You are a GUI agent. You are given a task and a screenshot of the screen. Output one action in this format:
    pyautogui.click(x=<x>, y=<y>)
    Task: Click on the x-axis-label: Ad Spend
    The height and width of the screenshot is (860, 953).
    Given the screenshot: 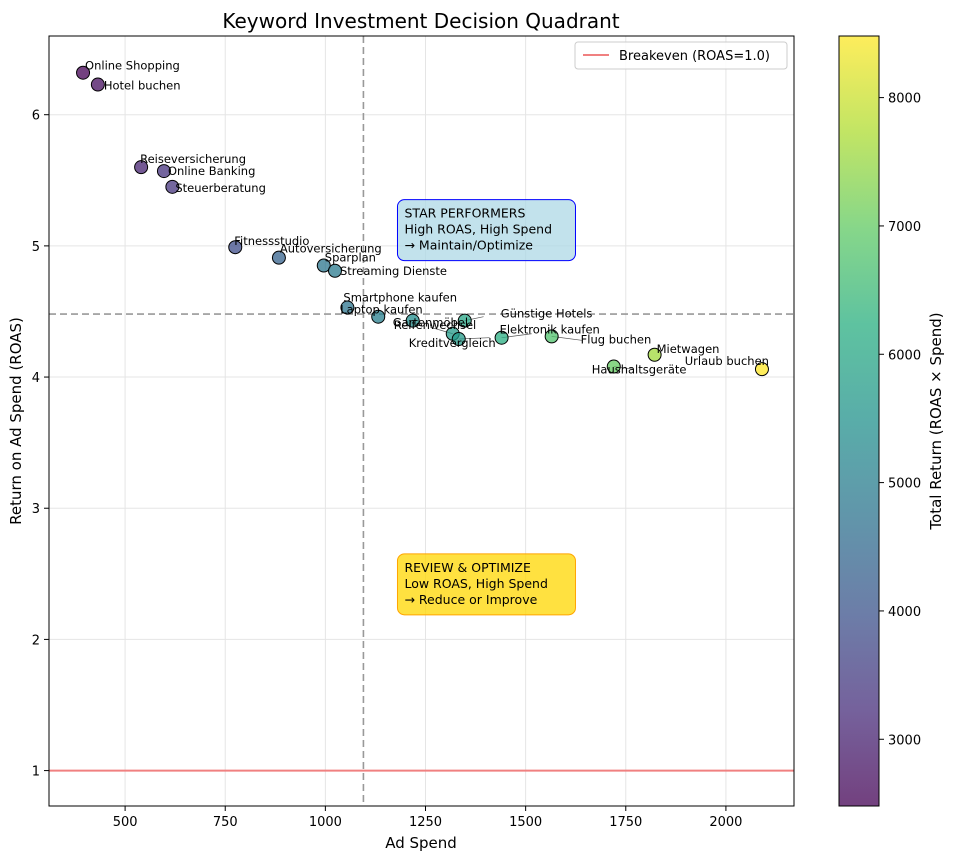 What is the action you would take?
    pyautogui.click(x=421, y=843)
    